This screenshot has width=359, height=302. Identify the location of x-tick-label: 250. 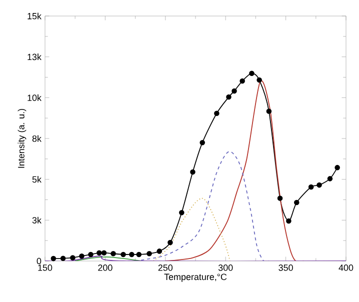
(165, 267).